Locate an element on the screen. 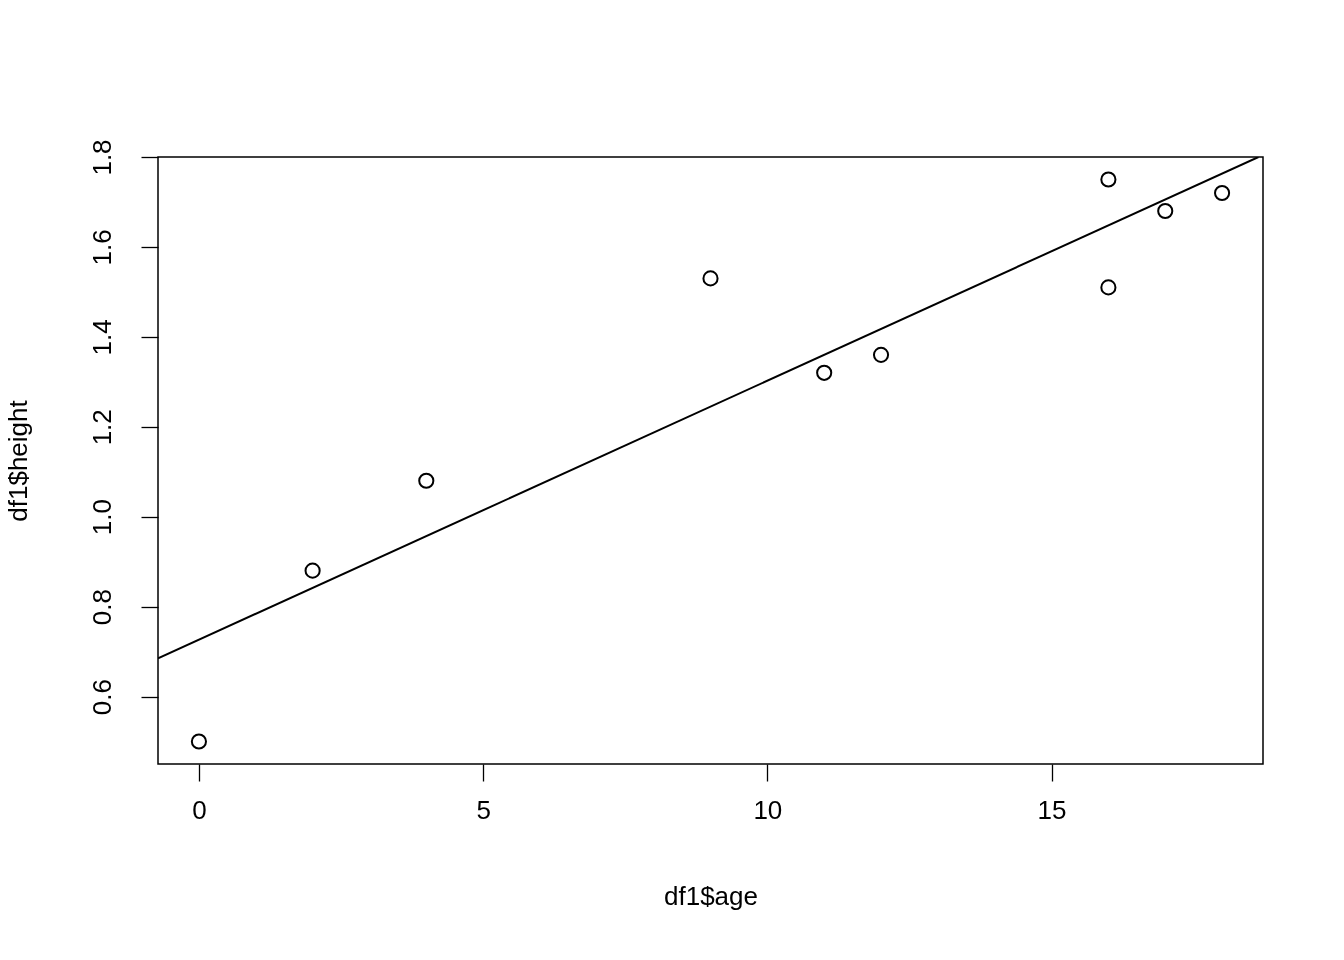  y-tick-label: 1.6 is located at coordinates (101, 247).